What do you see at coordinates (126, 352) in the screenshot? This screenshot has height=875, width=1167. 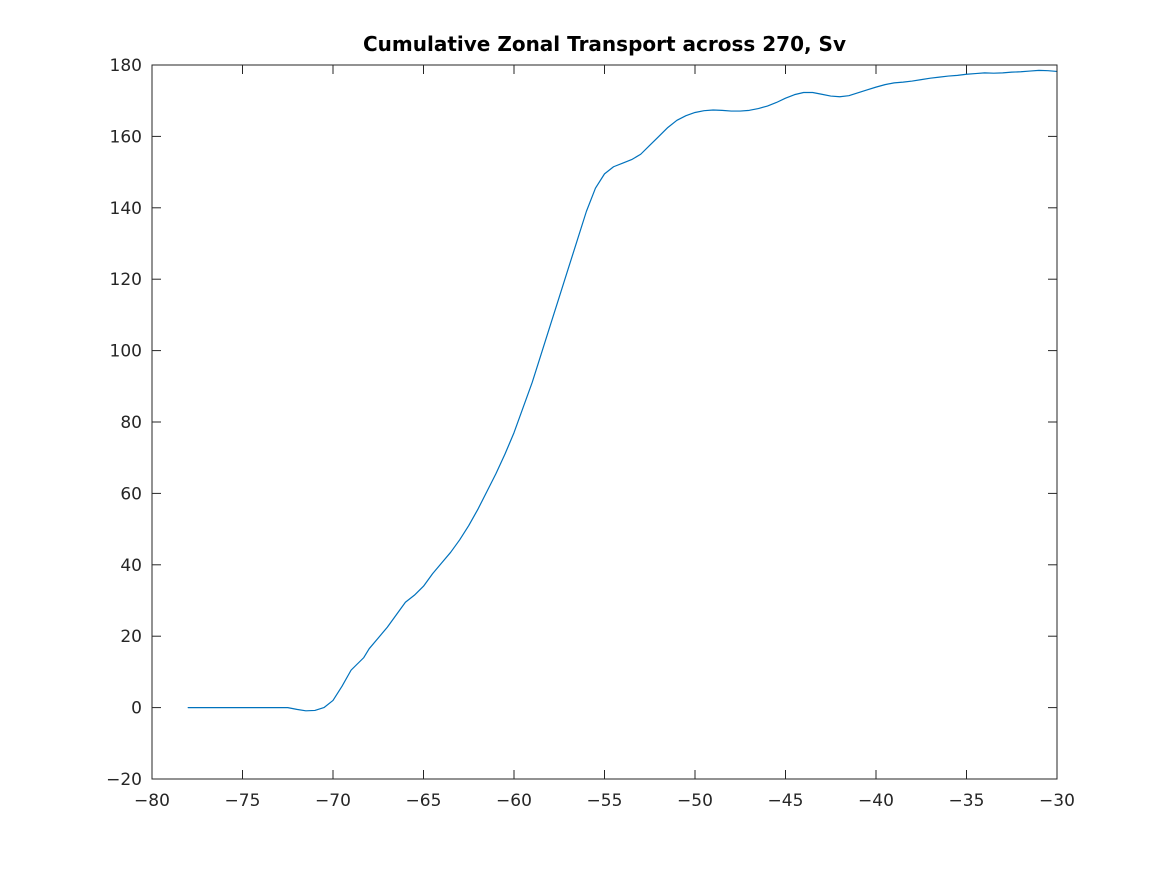 I see `y-tick-label: 100` at bounding box center [126, 352].